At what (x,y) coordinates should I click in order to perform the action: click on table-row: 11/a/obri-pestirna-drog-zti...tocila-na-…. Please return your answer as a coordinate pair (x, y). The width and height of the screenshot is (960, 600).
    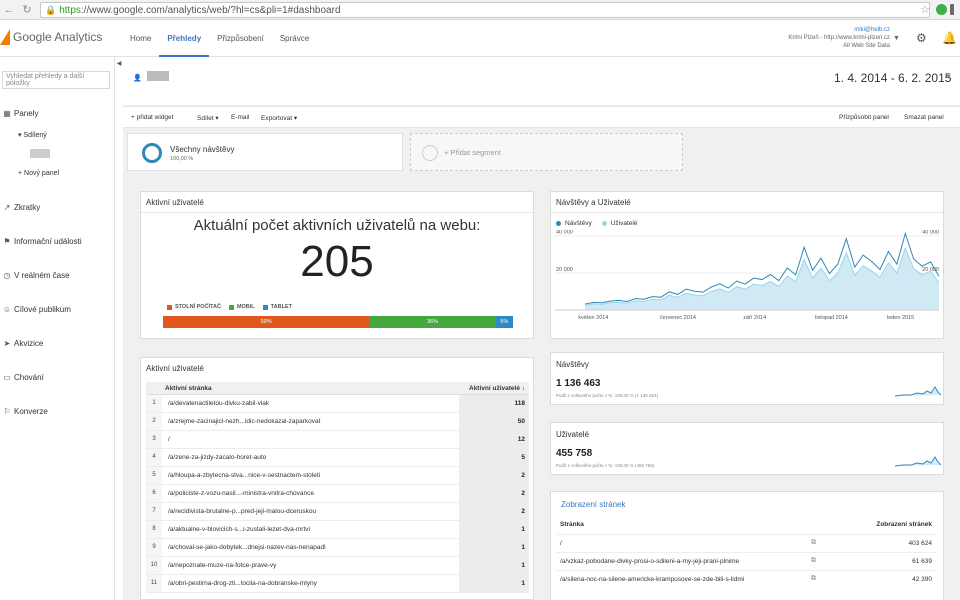
    Looking at the image, I should click on (337, 584).